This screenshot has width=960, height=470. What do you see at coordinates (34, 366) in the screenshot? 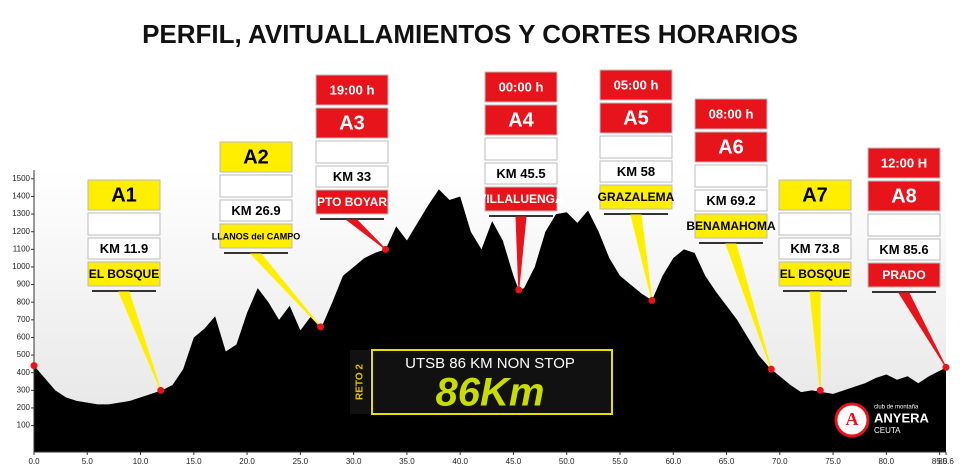
I see `start-point` at bounding box center [34, 366].